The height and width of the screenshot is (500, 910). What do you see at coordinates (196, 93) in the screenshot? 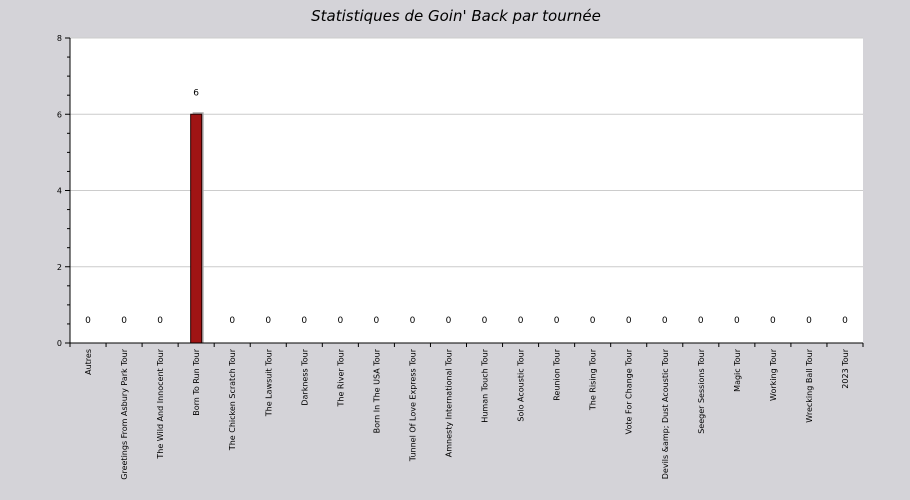
I see `value-label: 6` at bounding box center [196, 93].